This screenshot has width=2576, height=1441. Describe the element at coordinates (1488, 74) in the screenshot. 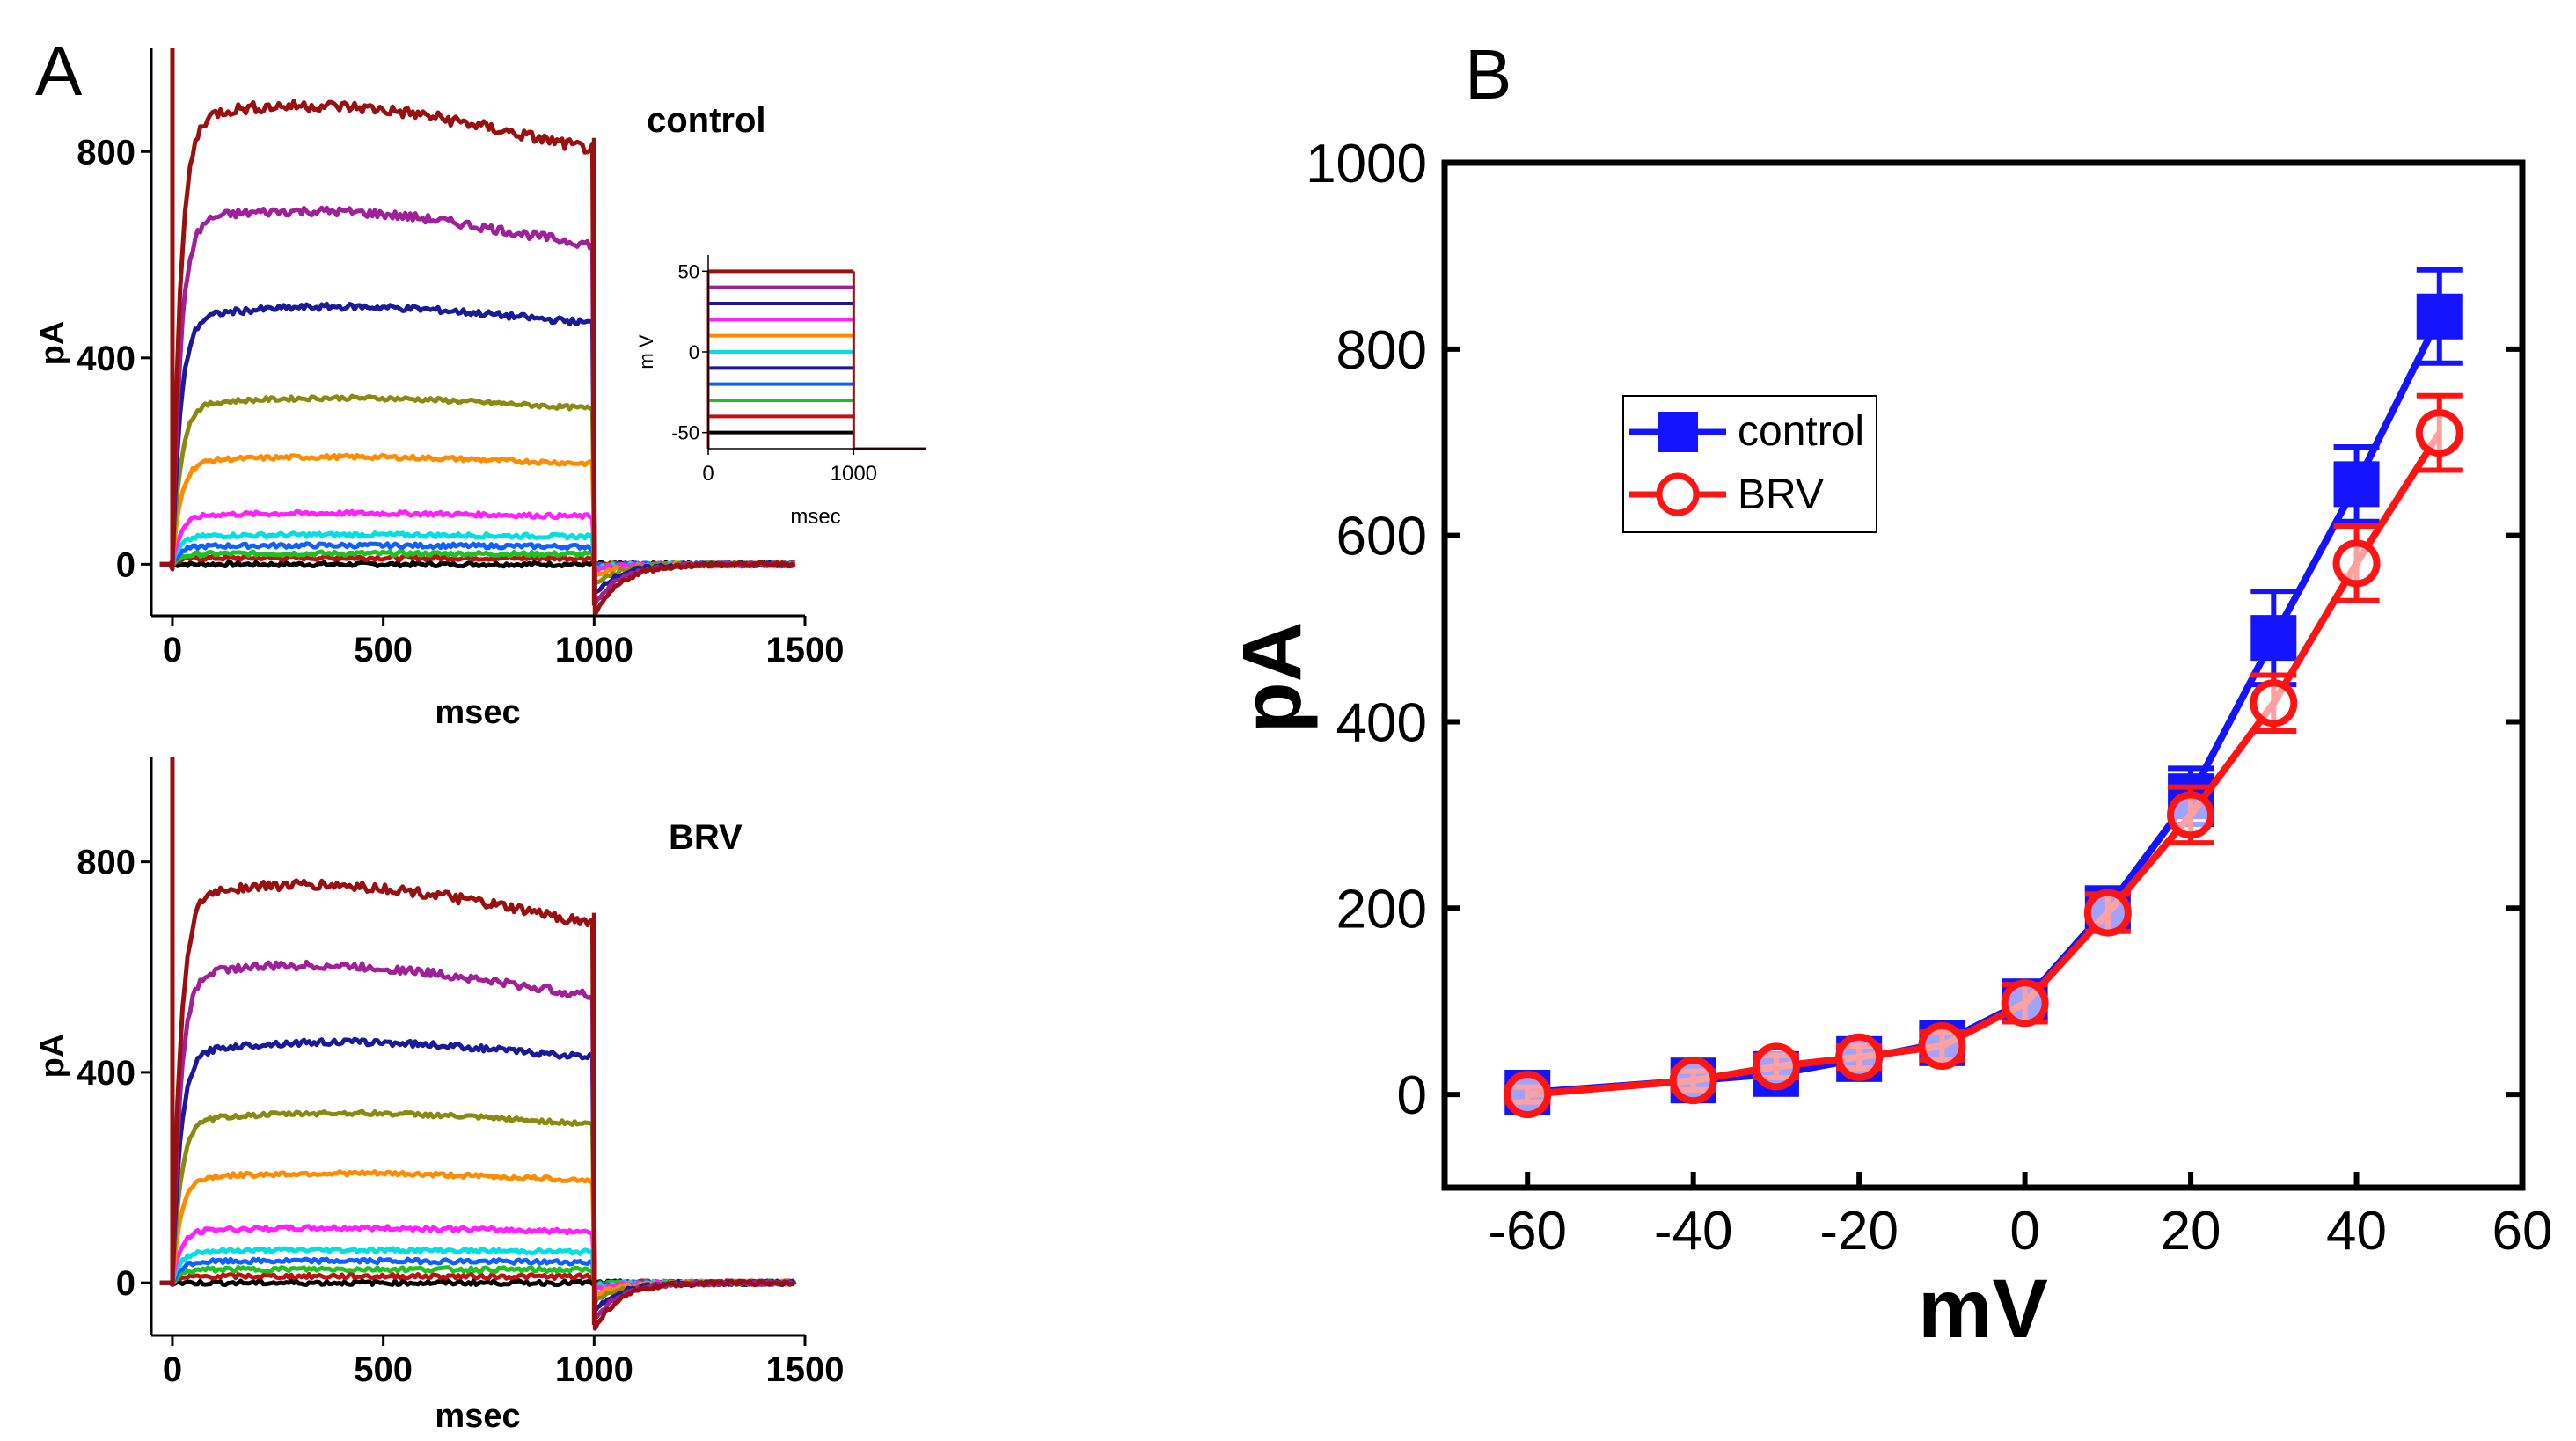

I see `panel-label-b: B` at that location.